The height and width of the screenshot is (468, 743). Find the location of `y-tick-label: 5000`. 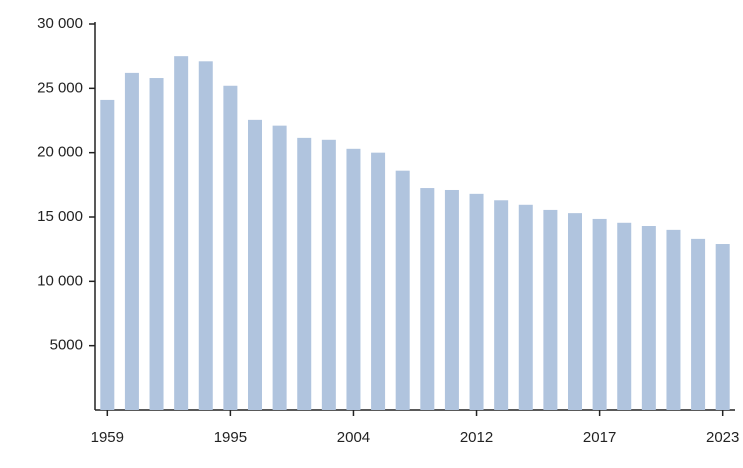

y-tick-label: 5000 is located at coordinates (66, 345).